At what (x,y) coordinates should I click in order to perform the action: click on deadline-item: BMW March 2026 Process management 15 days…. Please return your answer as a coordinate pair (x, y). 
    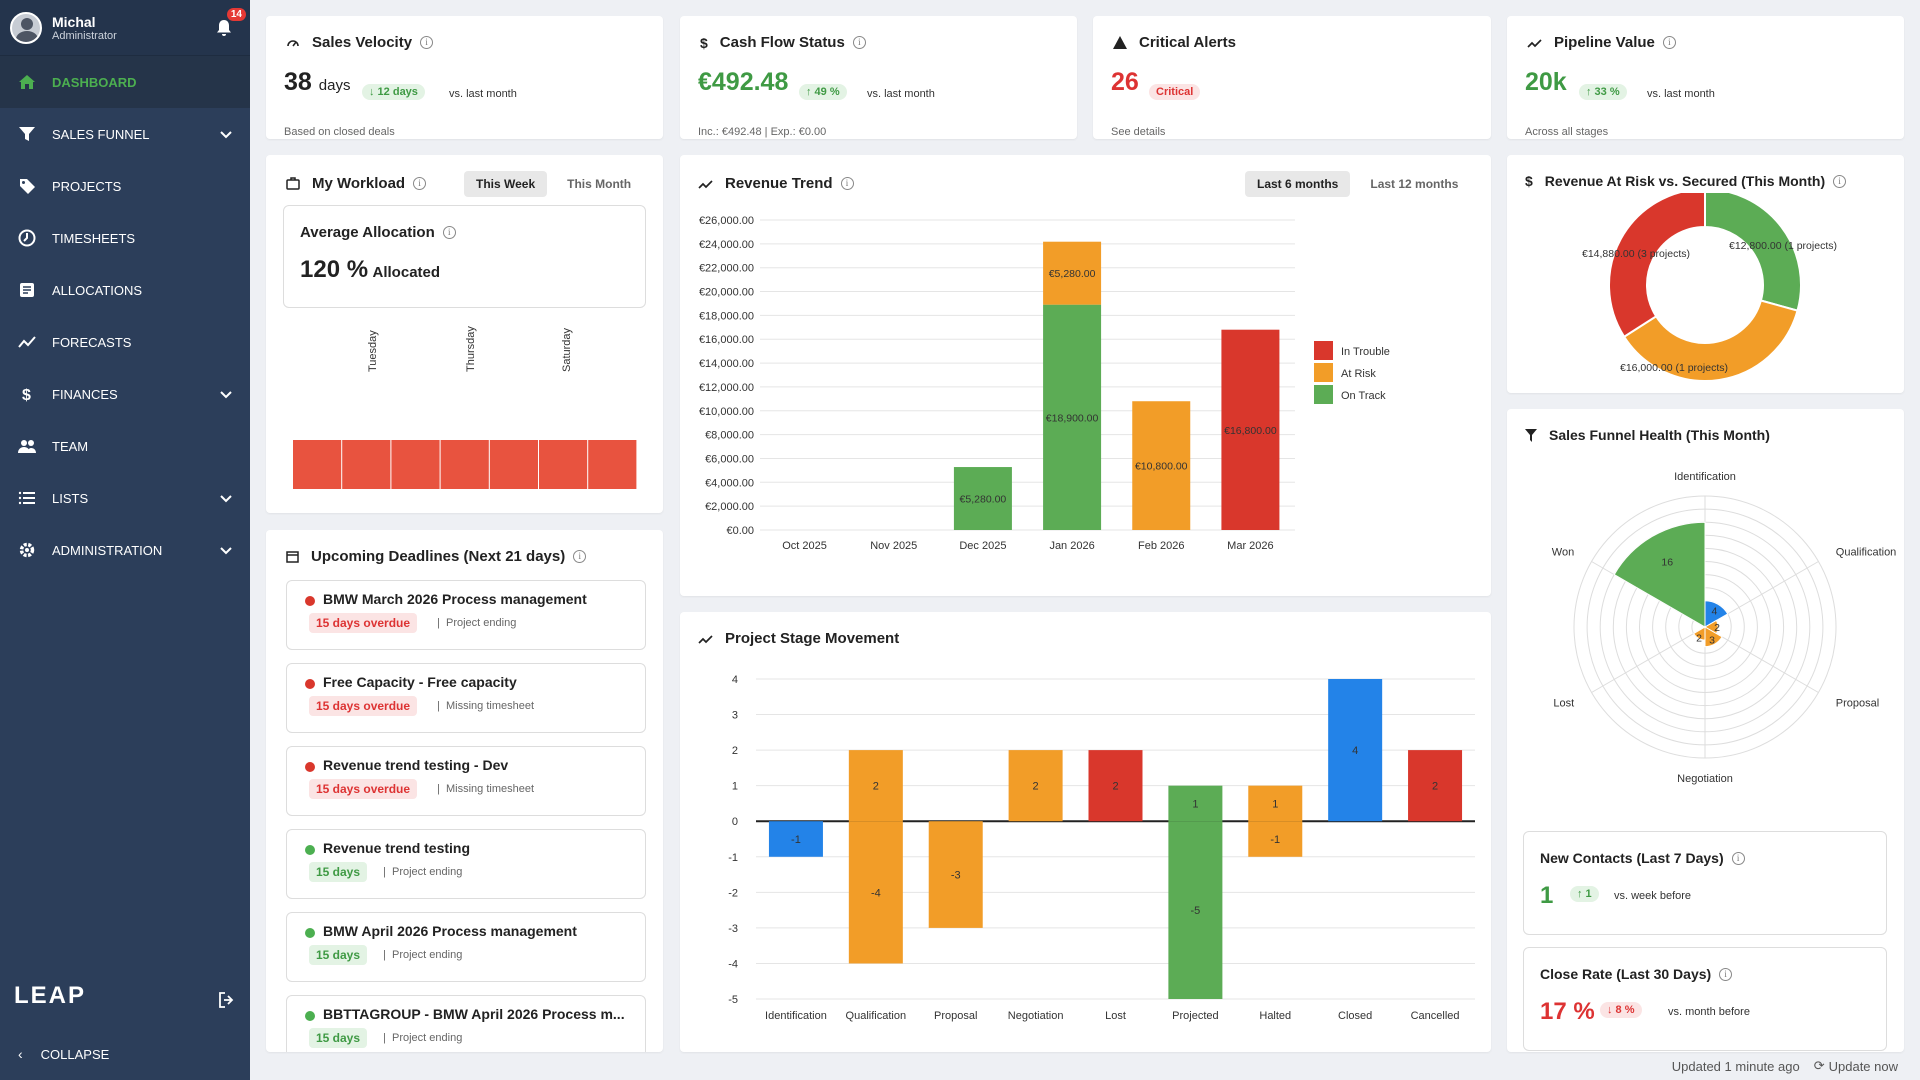
    Looking at the image, I should click on (466, 615).